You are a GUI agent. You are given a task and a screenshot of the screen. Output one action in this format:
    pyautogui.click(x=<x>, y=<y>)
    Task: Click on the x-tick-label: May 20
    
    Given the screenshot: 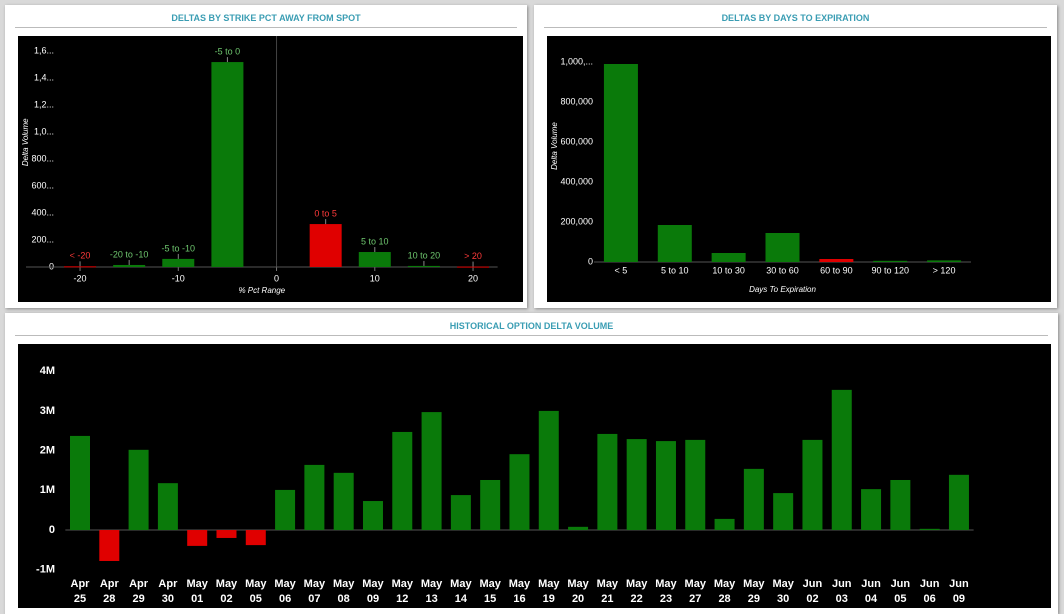 What is the action you would take?
    pyautogui.click(x=578, y=591)
    